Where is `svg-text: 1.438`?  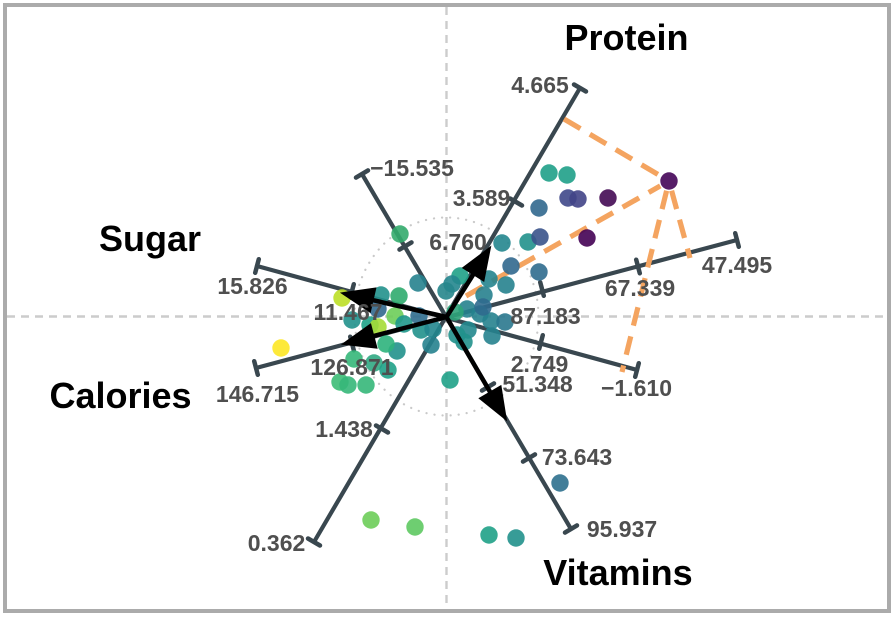 svg-text: 1.438 is located at coordinates (344, 429).